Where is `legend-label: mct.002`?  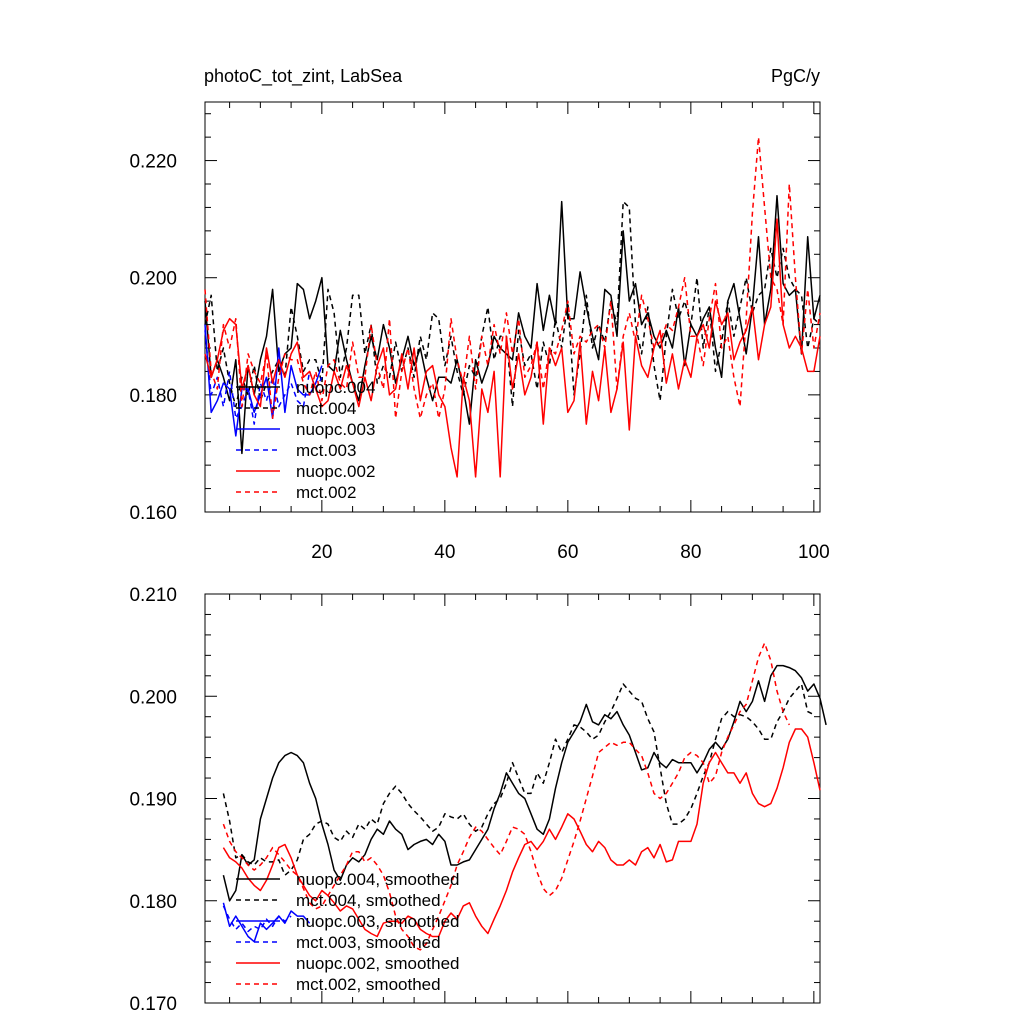
legend-label: mct.002 is located at coordinates (326, 492).